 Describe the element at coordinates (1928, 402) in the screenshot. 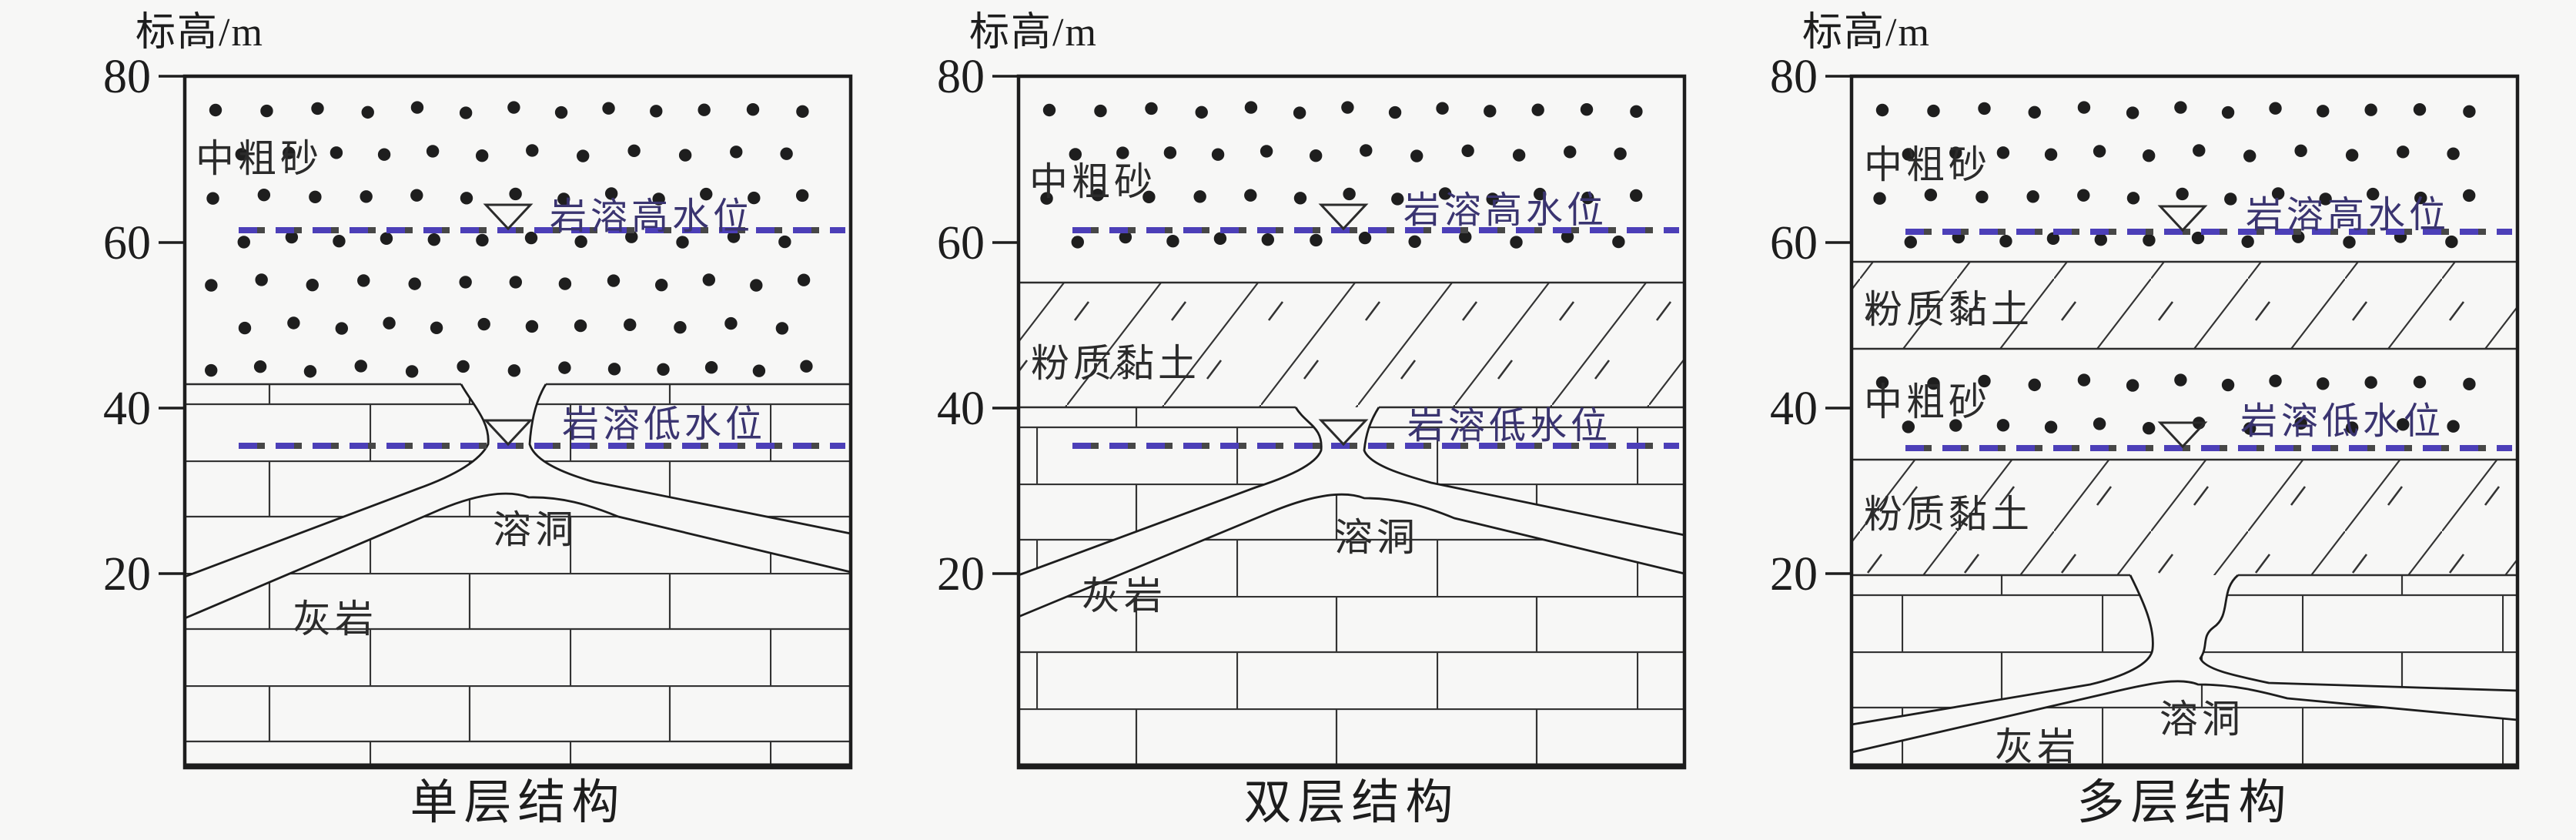

I see `label-sand-2: 中粗砂` at that location.